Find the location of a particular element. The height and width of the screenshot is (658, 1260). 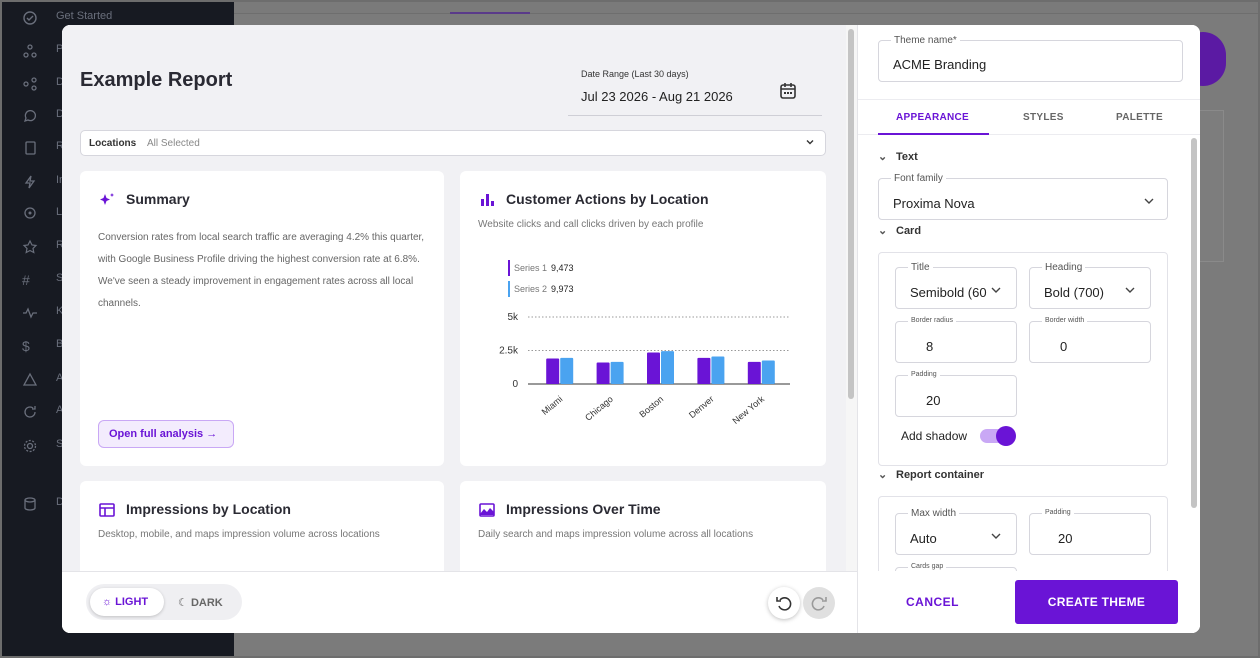

cards-gap-field: Cards gap is located at coordinates (956, 567).